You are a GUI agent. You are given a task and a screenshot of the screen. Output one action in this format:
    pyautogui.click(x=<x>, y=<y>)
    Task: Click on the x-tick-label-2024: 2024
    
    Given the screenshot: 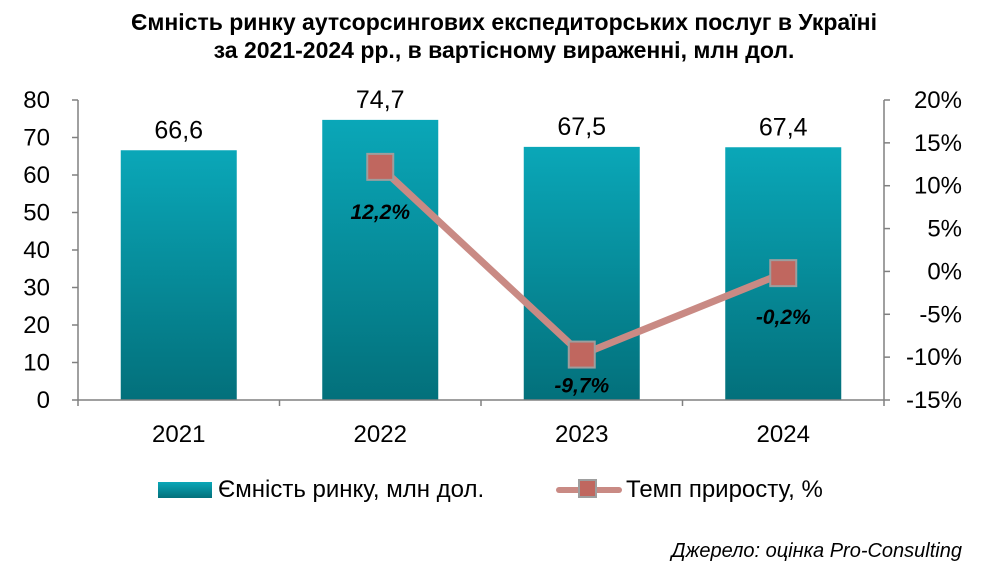 What is the action you would take?
    pyautogui.click(x=783, y=434)
    